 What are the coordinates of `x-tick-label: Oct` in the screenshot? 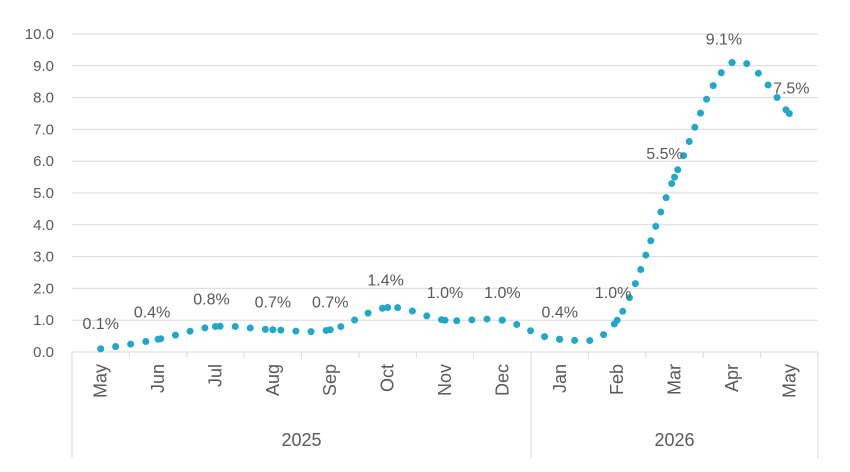 It's located at (388, 378).